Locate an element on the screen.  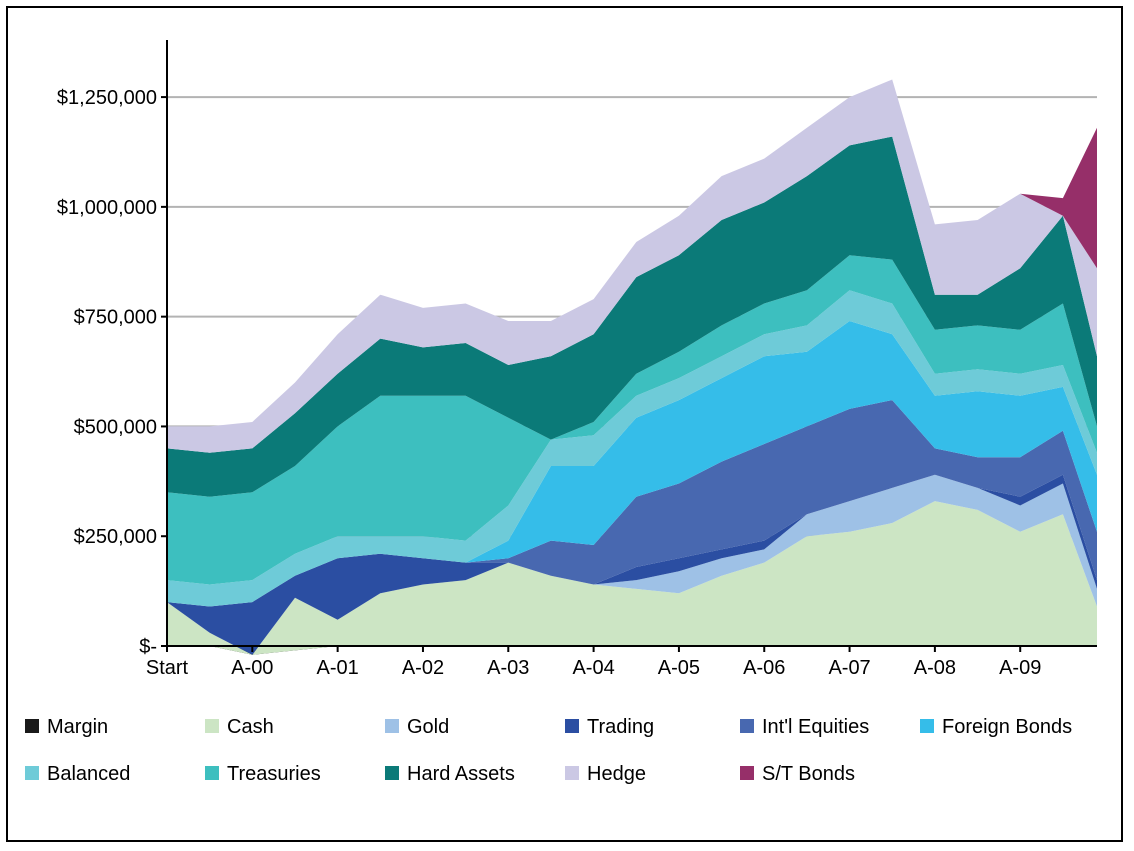
y-tick-label: $1,250,000 is located at coordinates (107, 98).